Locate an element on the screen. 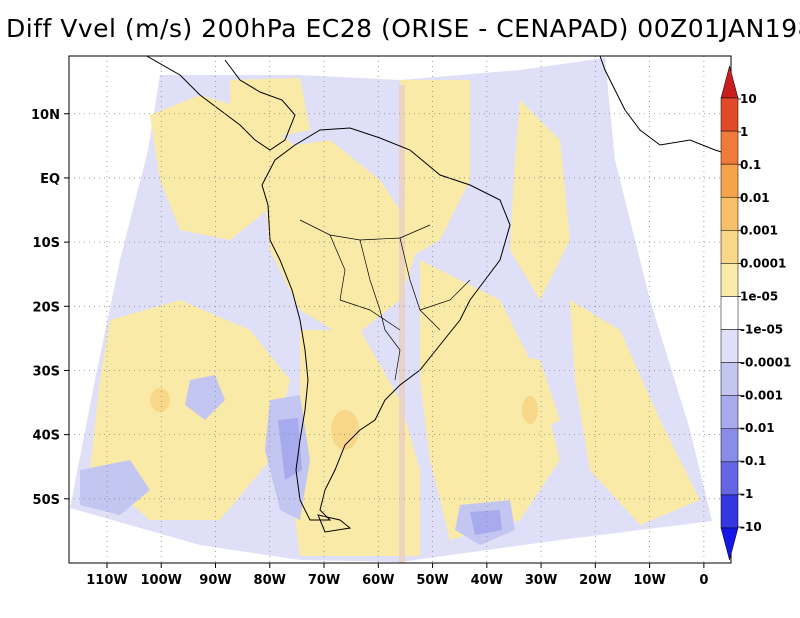 The height and width of the screenshot is (618, 800). y-tick-label: EQ is located at coordinates (50, 179).